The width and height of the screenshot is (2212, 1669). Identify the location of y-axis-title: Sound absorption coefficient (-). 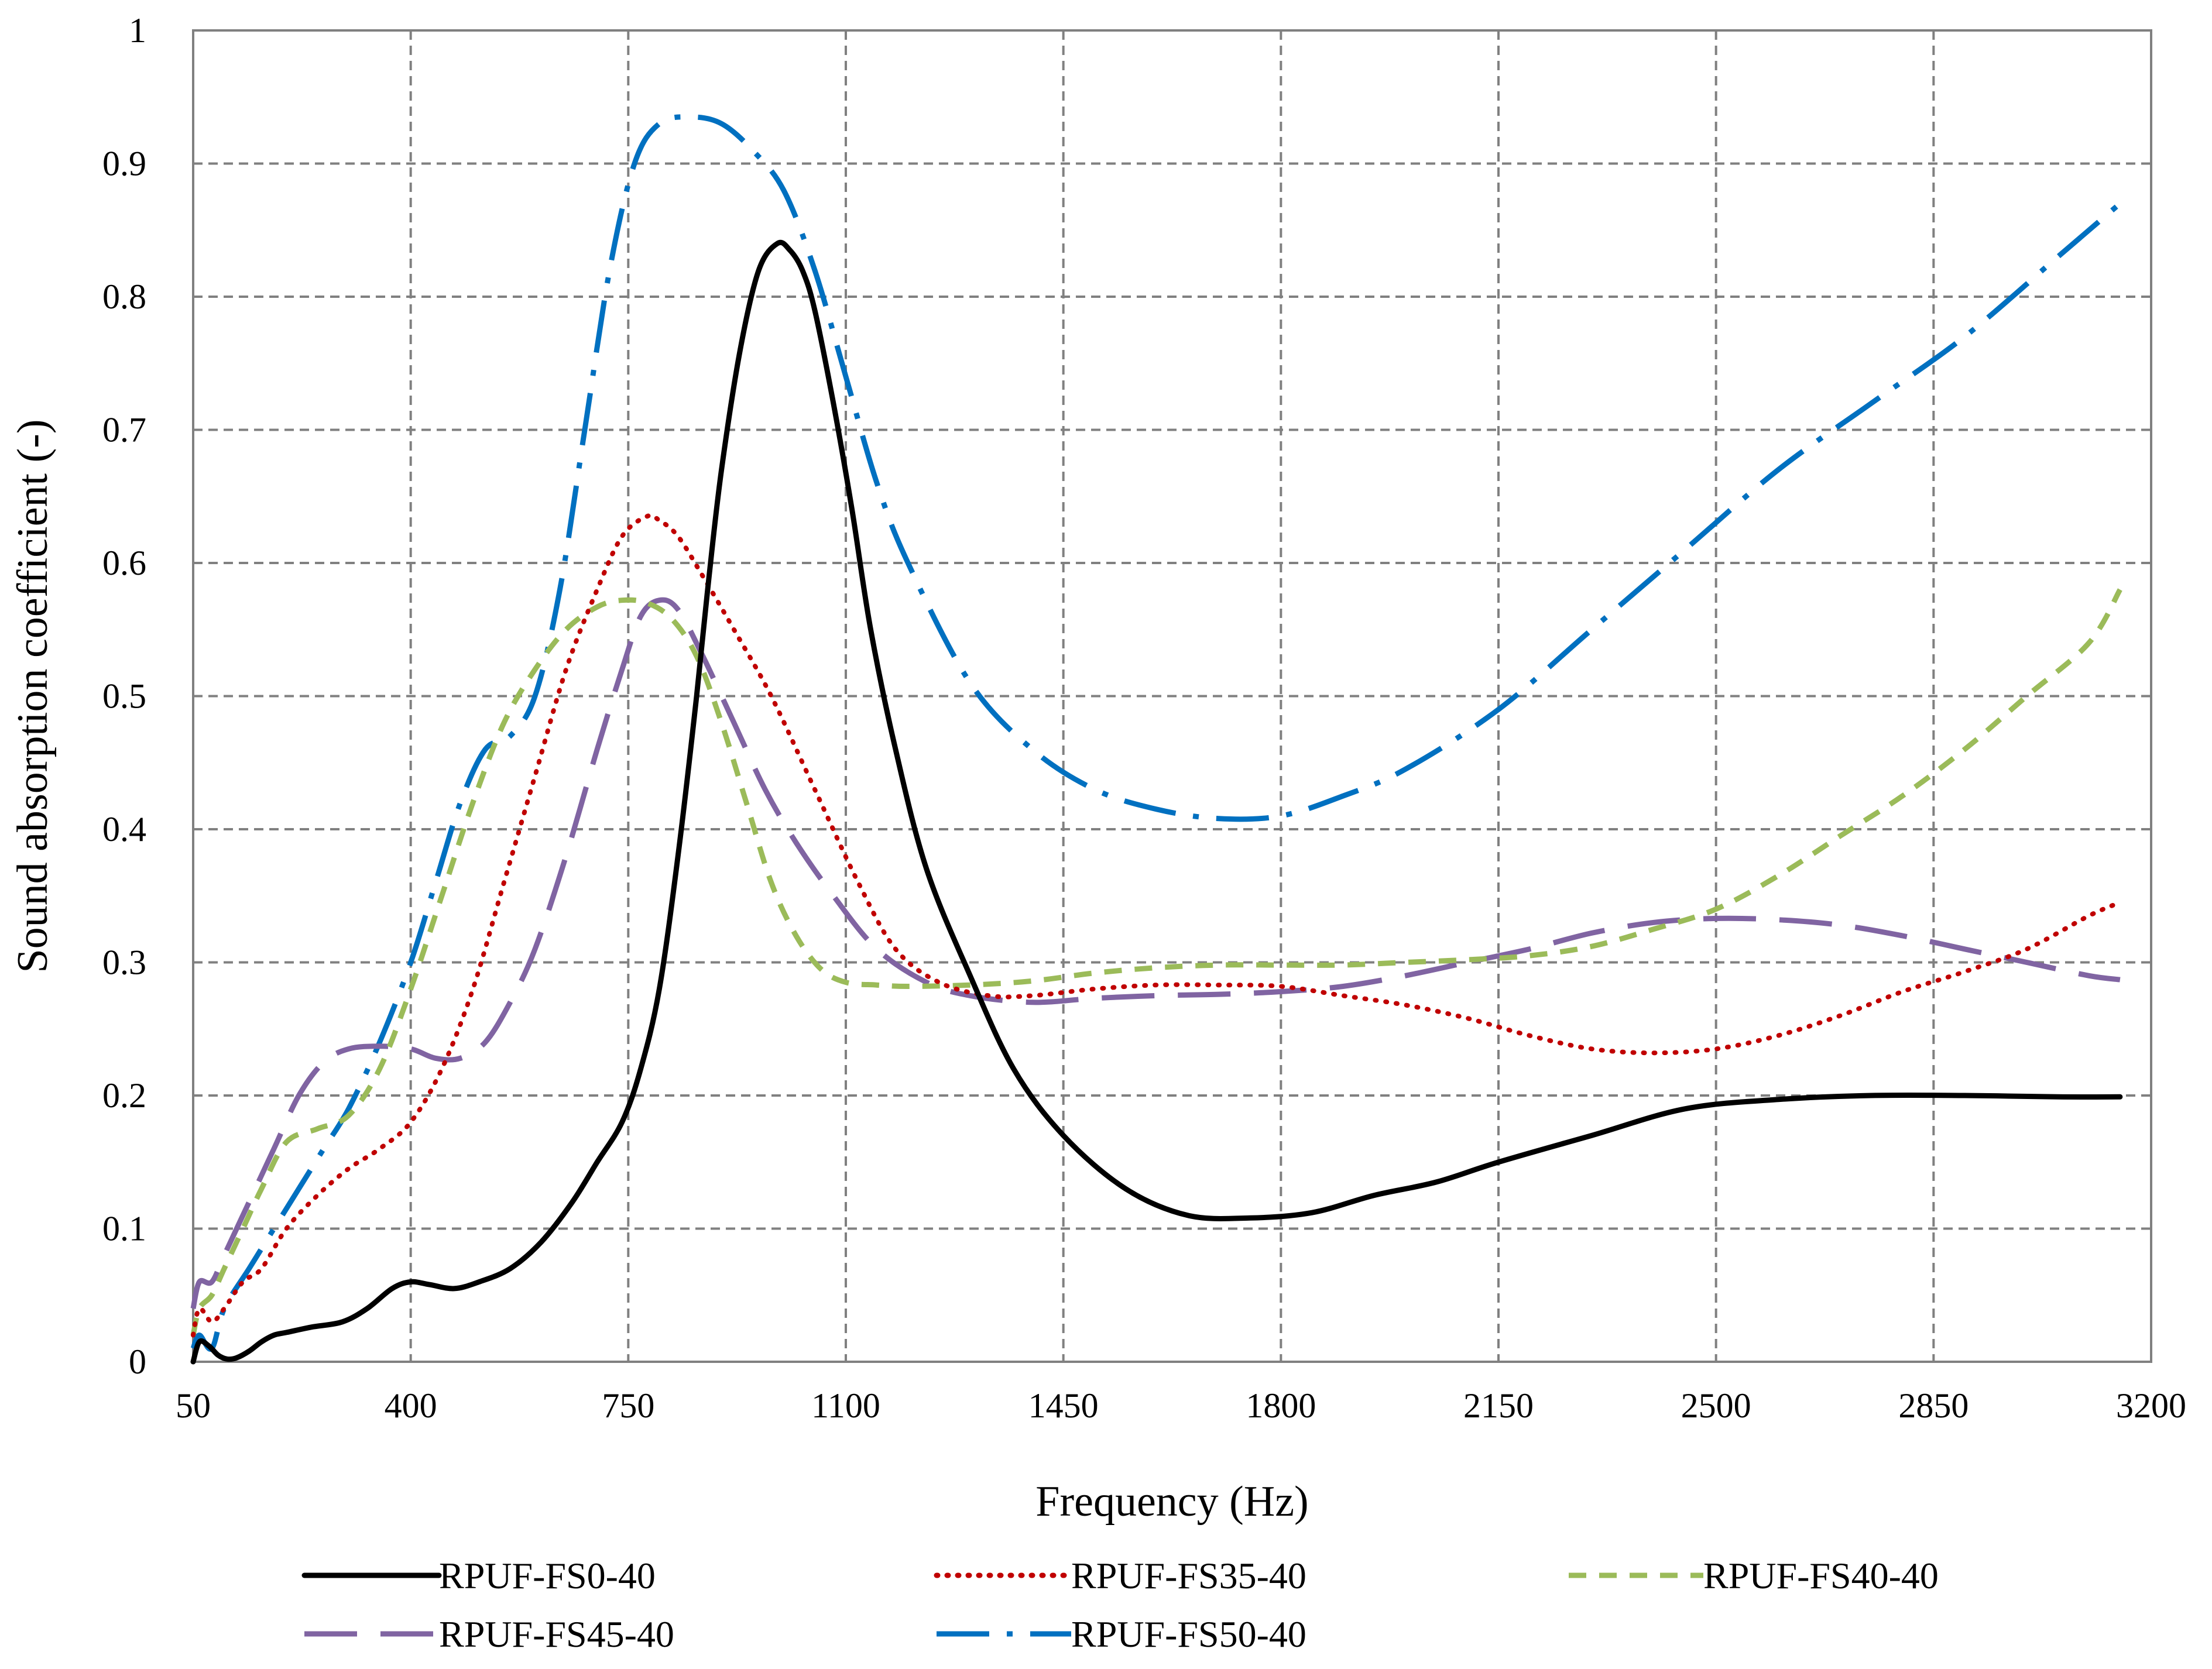
(33, 696).